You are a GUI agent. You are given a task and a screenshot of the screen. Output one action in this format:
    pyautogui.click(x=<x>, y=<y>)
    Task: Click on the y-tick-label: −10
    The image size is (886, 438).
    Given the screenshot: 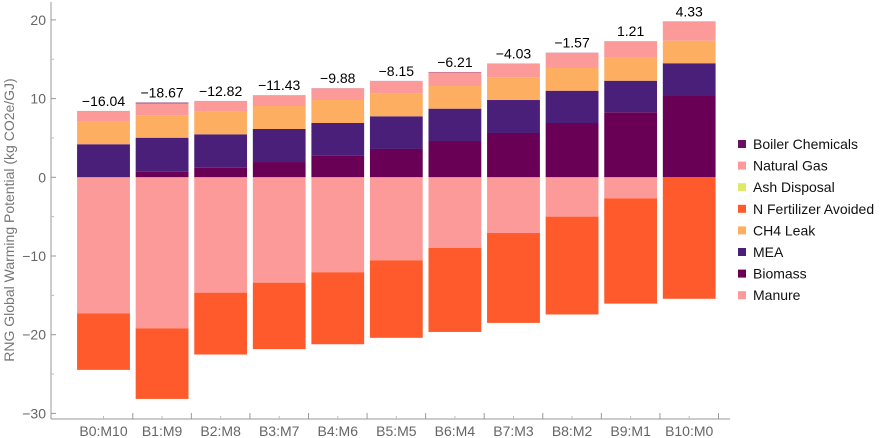 What is the action you would take?
    pyautogui.click(x=34, y=256)
    